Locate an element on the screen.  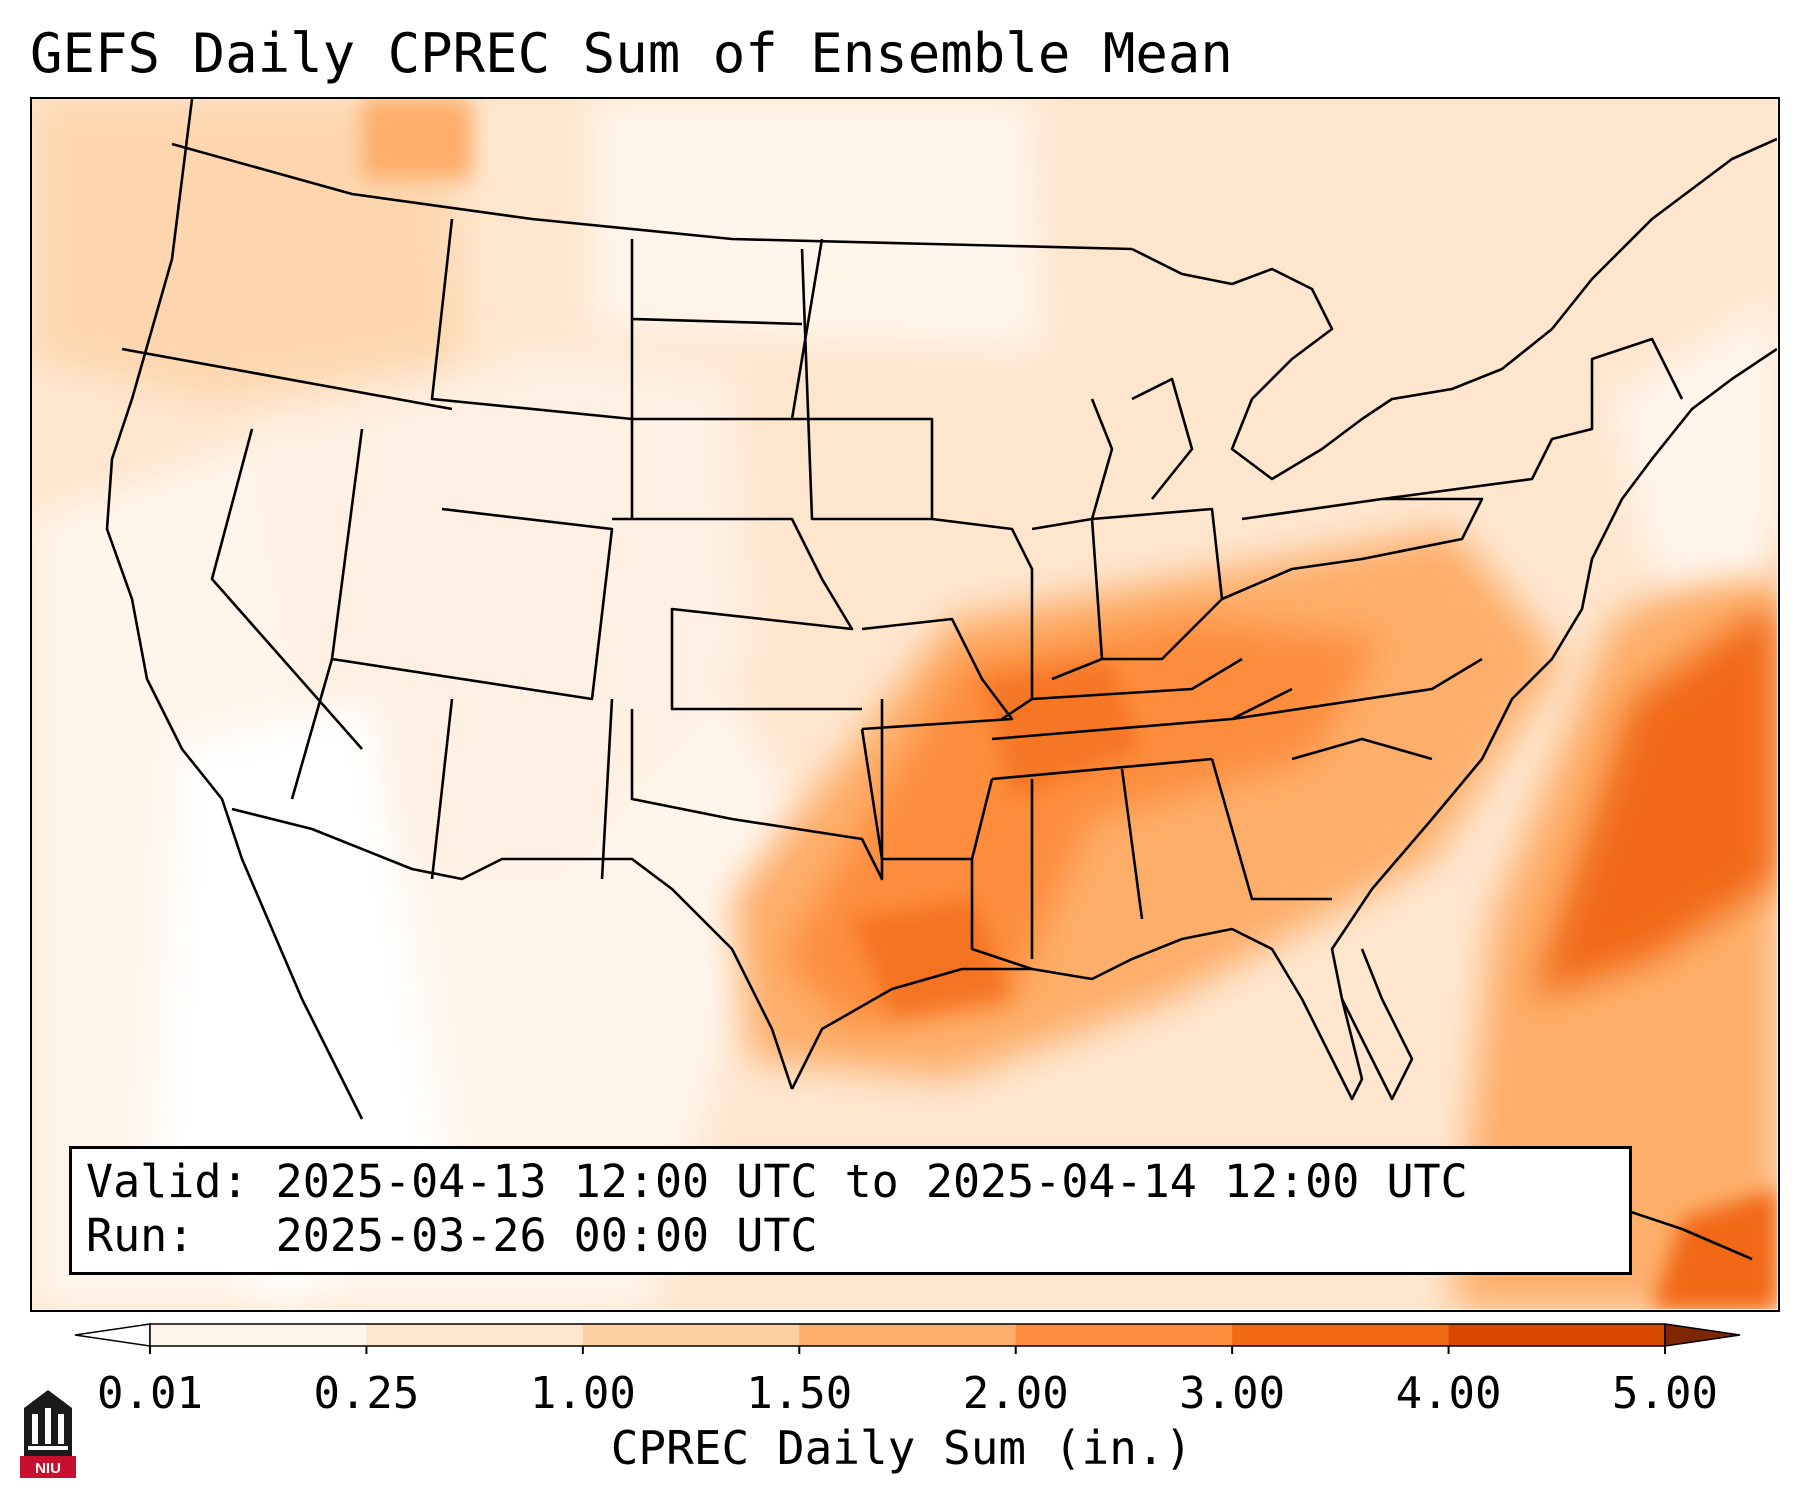
run-label: Run: is located at coordinates (140, 1235).